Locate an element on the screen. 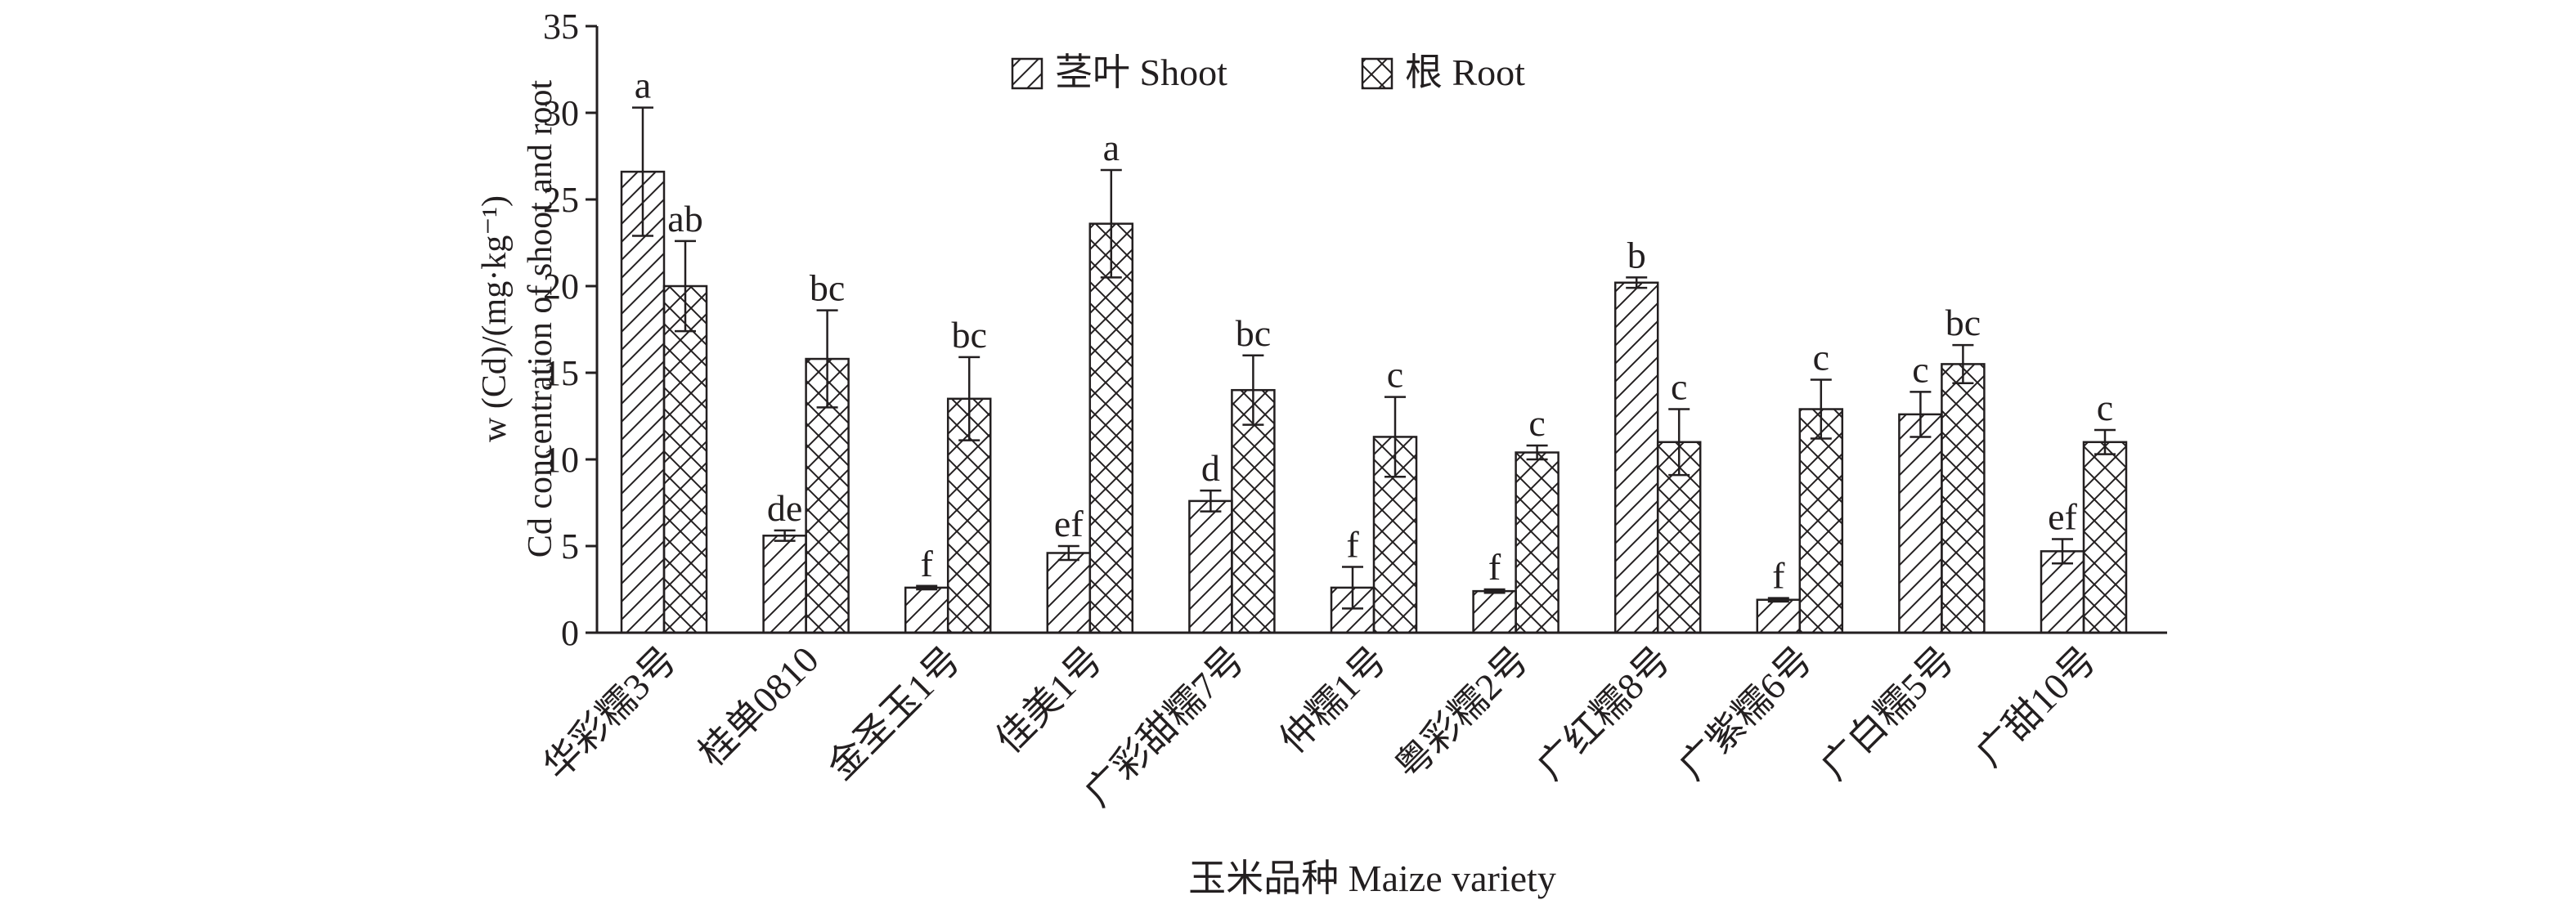 The width and height of the screenshot is (2576, 909). x-tick-label: 华彩糯3号 is located at coordinates (610, 713).